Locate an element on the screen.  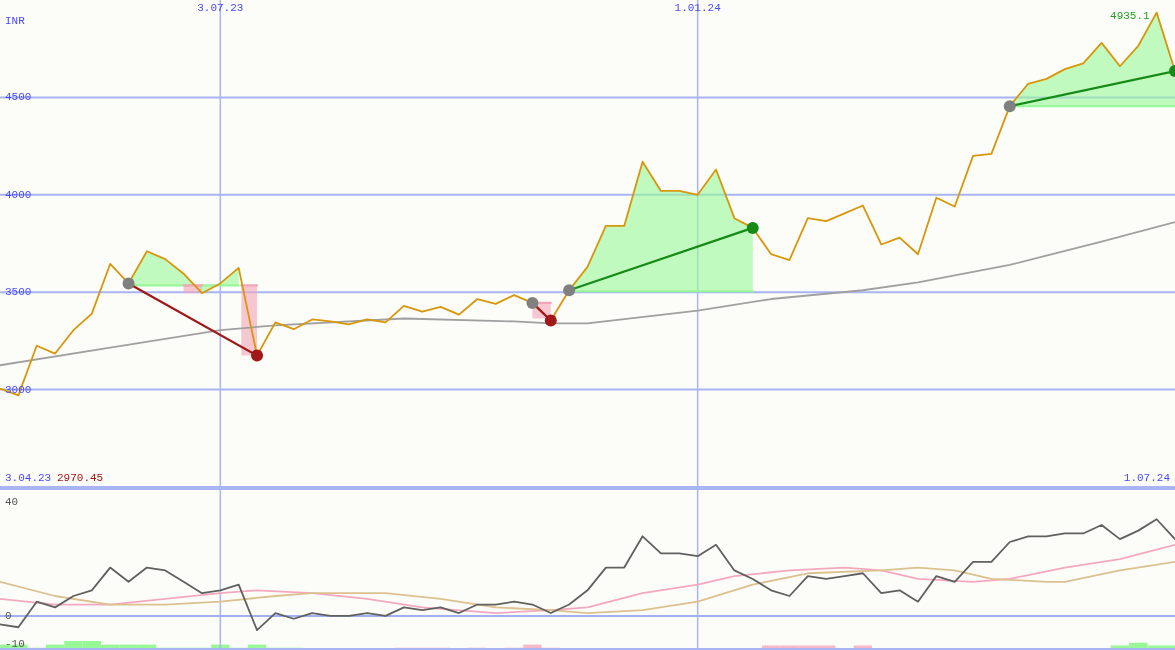
annotation: 4935.1 is located at coordinates (1130, 15).